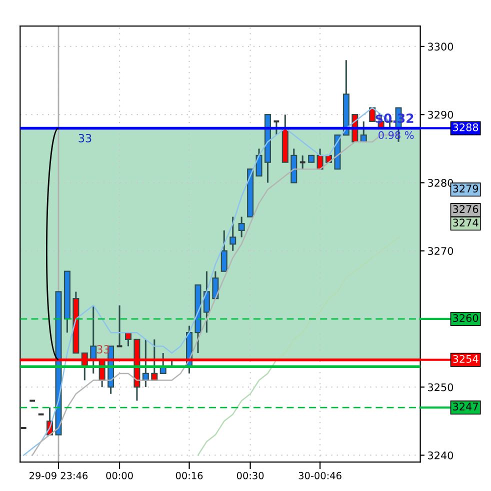  Describe the element at coordinates (59, 476) in the screenshot. I see `x-tick-label: 29-09 23:46` at that location.